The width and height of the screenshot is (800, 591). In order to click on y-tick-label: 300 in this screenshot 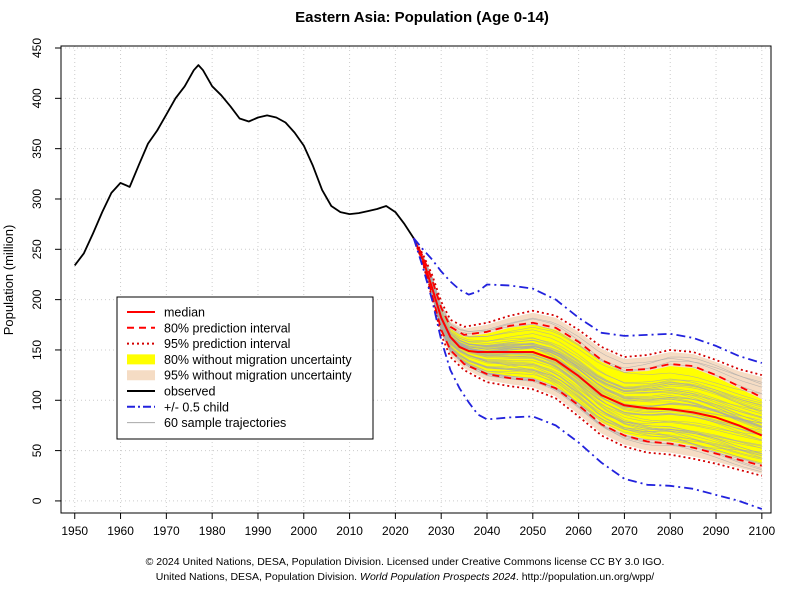, I will do `click(37, 199)`.